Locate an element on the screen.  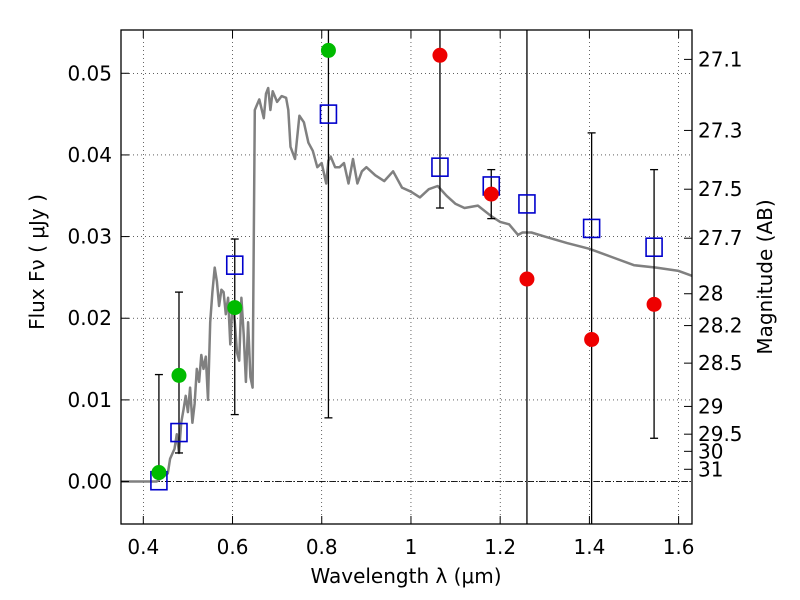
magnitude-tick-label: 29.5 is located at coordinates (720, 434).